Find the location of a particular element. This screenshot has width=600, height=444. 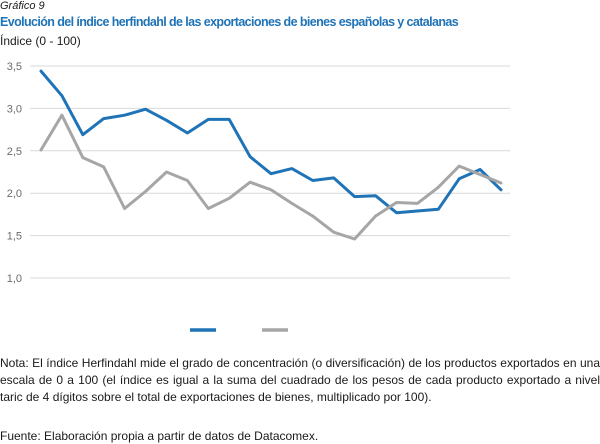

y-tick-label: 2,5 is located at coordinates (14, 152).